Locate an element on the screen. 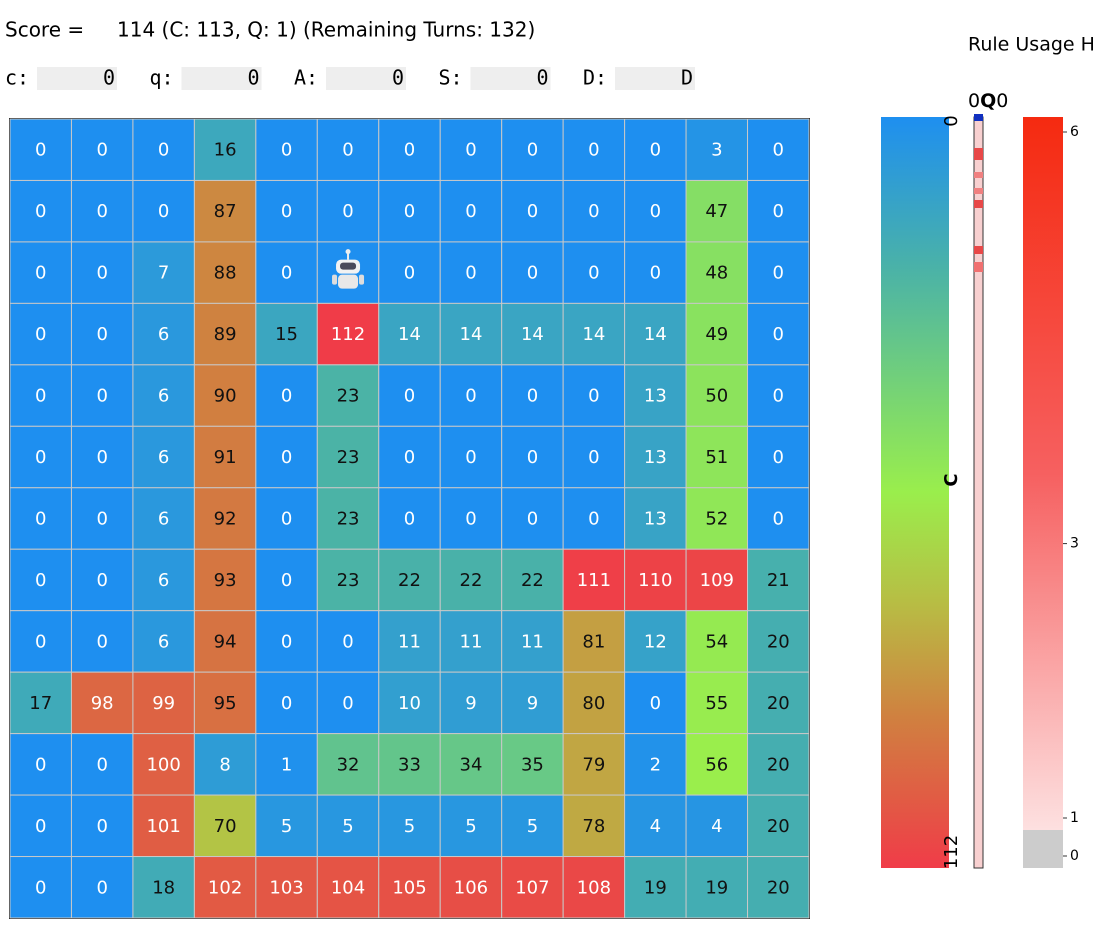 Image resolution: width=1093 pixels, height=936 pixels. rule-tick-label: 0 is located at coordinates (1074, 856).